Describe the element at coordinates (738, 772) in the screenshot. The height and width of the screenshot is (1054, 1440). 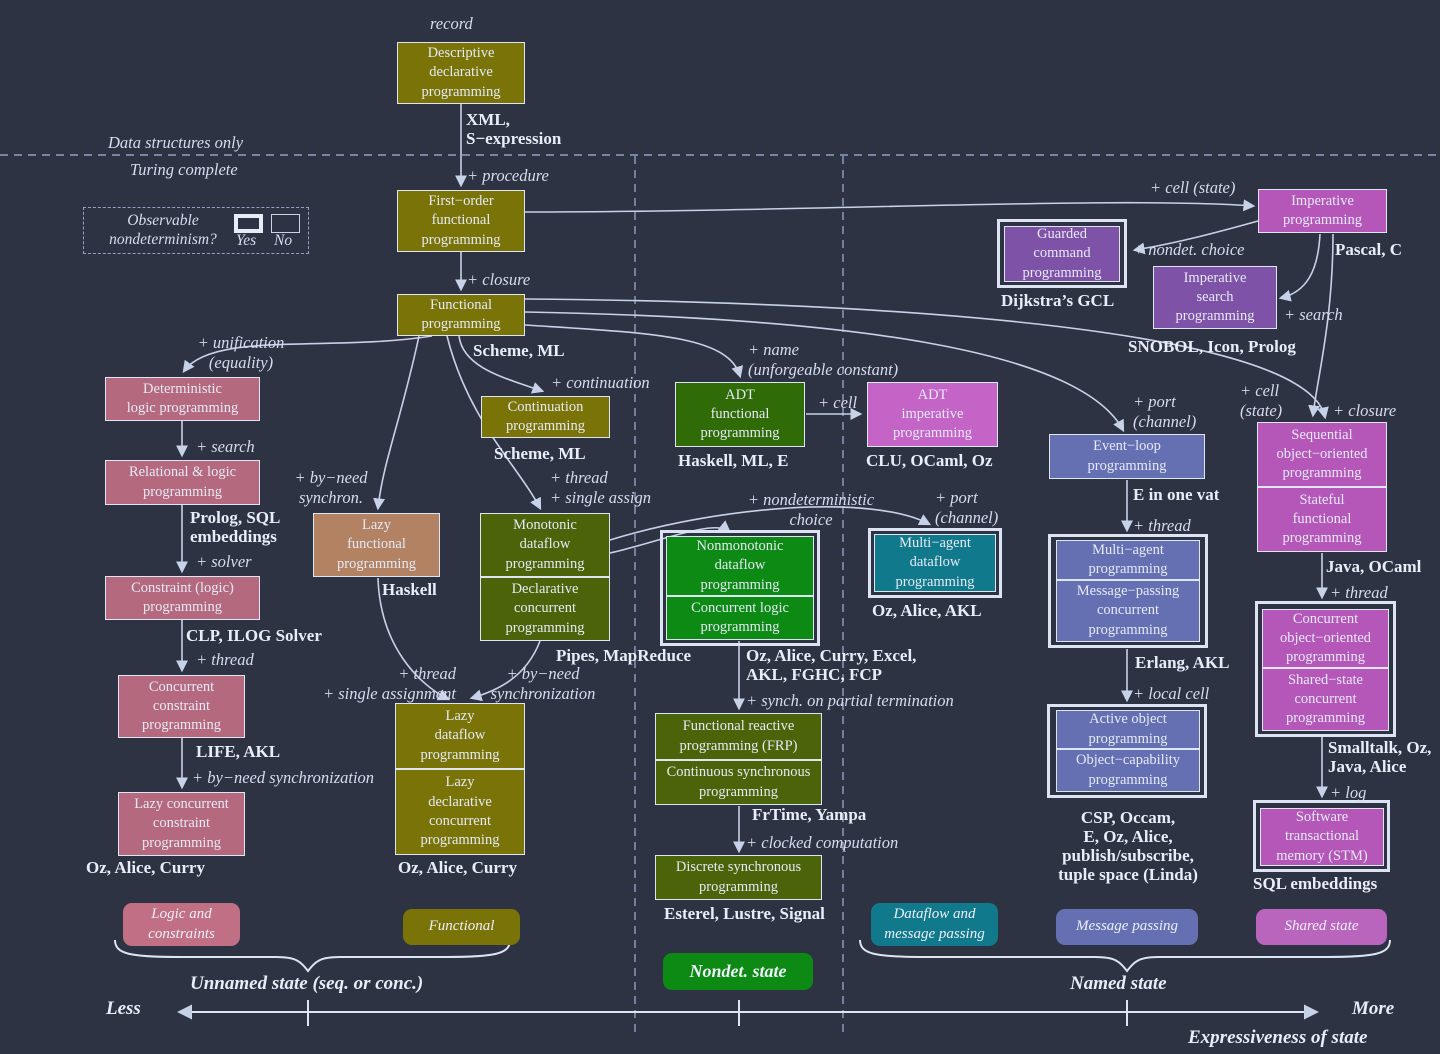
I see `node-line: Continuous synchronous` at that location.